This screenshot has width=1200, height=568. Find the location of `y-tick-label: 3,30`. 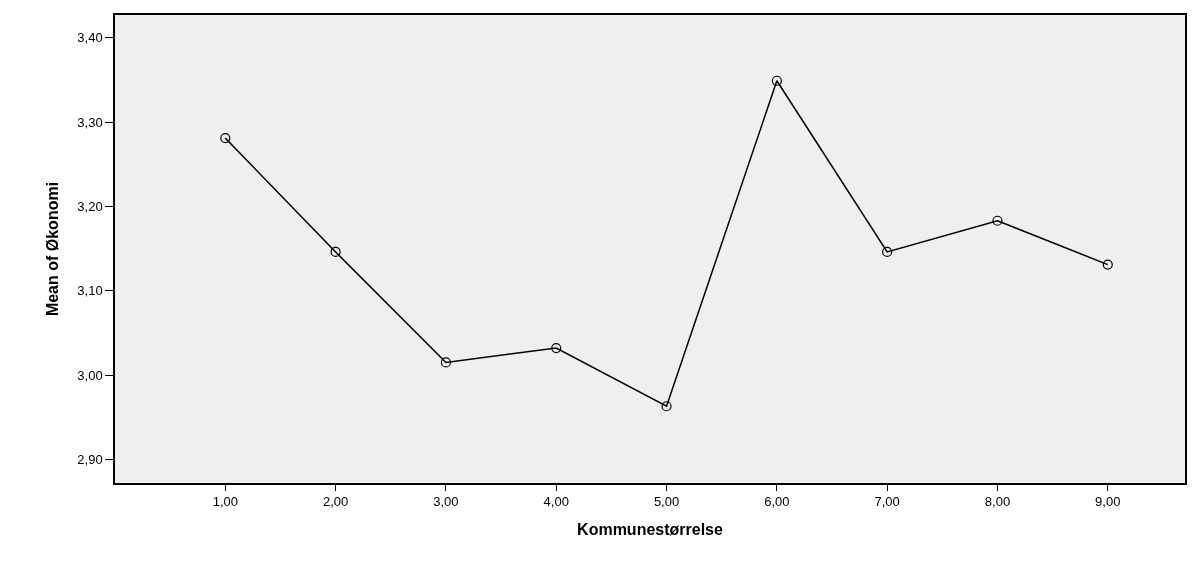

y-tick-label: 3,30 is located at coordinates (90, 122).